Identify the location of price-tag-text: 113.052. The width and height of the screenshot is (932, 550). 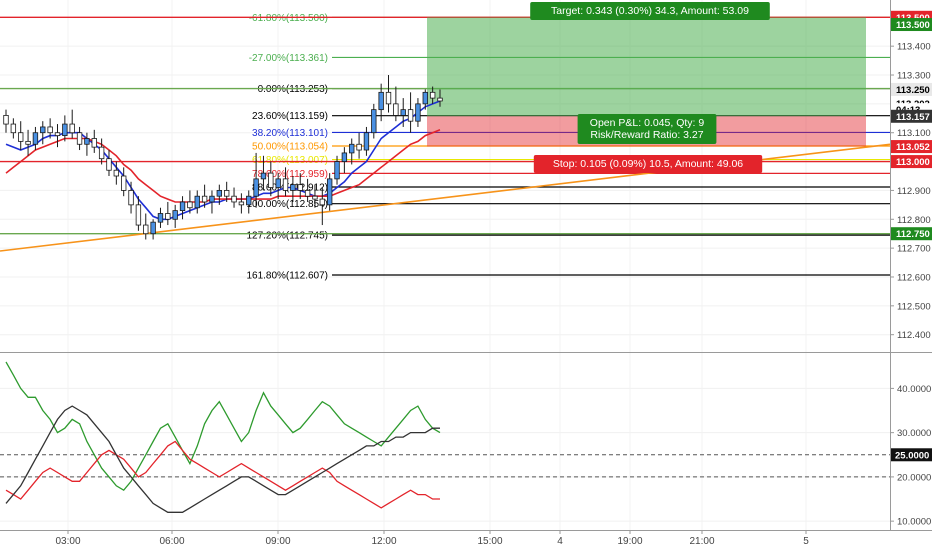
(913, 147).